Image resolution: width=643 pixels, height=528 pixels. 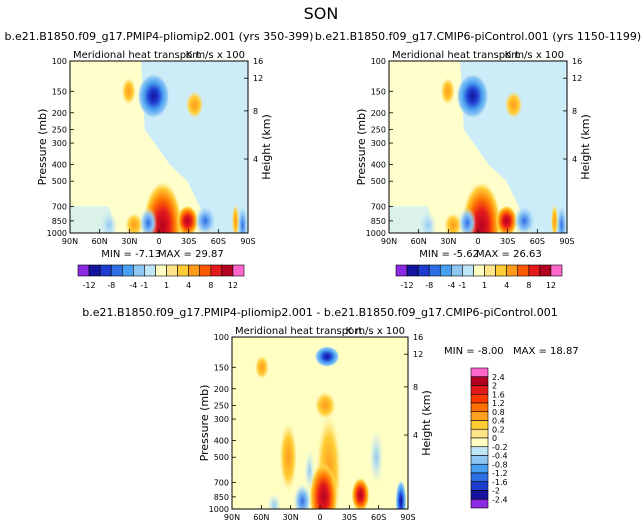 What do you see at coordinates (111, 285) in the screenshot?
I see `colorbar-label: -8` at bounding box center [111, 285].